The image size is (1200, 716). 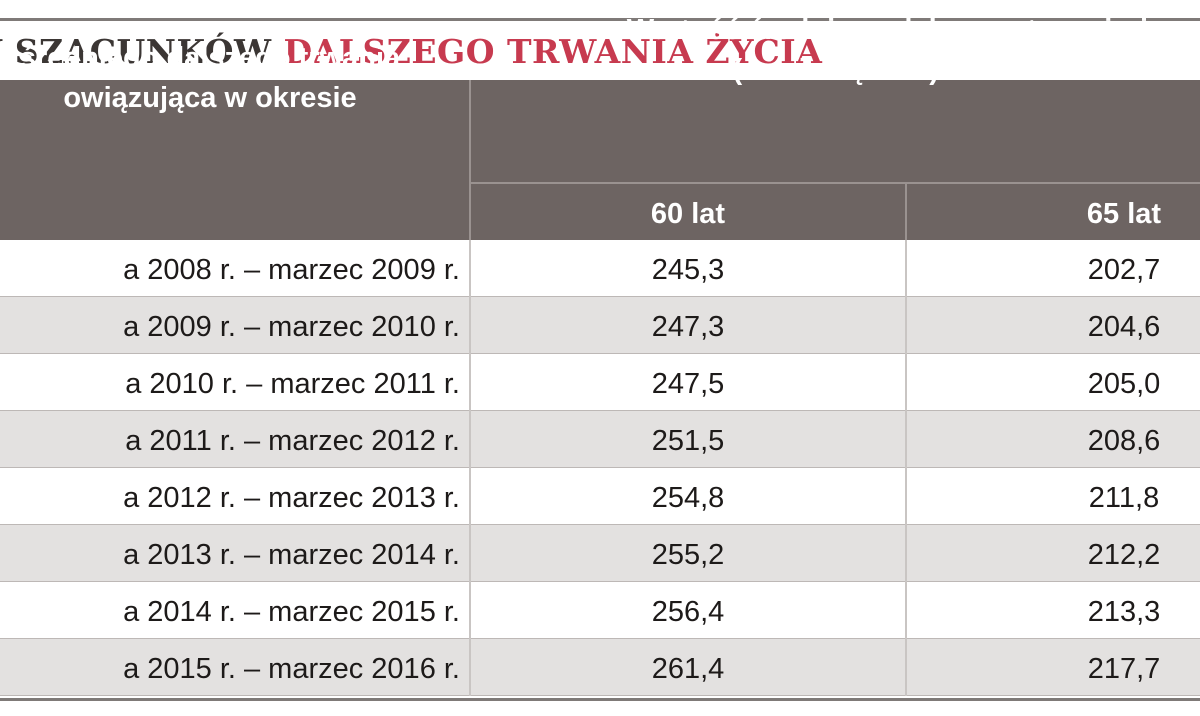 What do you see at coordinates (1124, 327) in the screenshot?
I see `cell-value-65: 204,6` at bounding box center [1124, 327].